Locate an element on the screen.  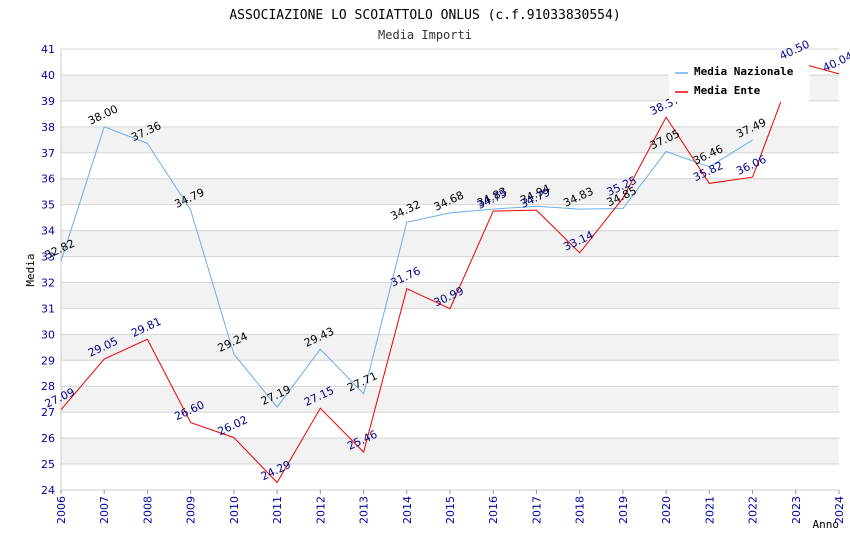
y-tick-label: 26 is located at coordinates (48, 438).